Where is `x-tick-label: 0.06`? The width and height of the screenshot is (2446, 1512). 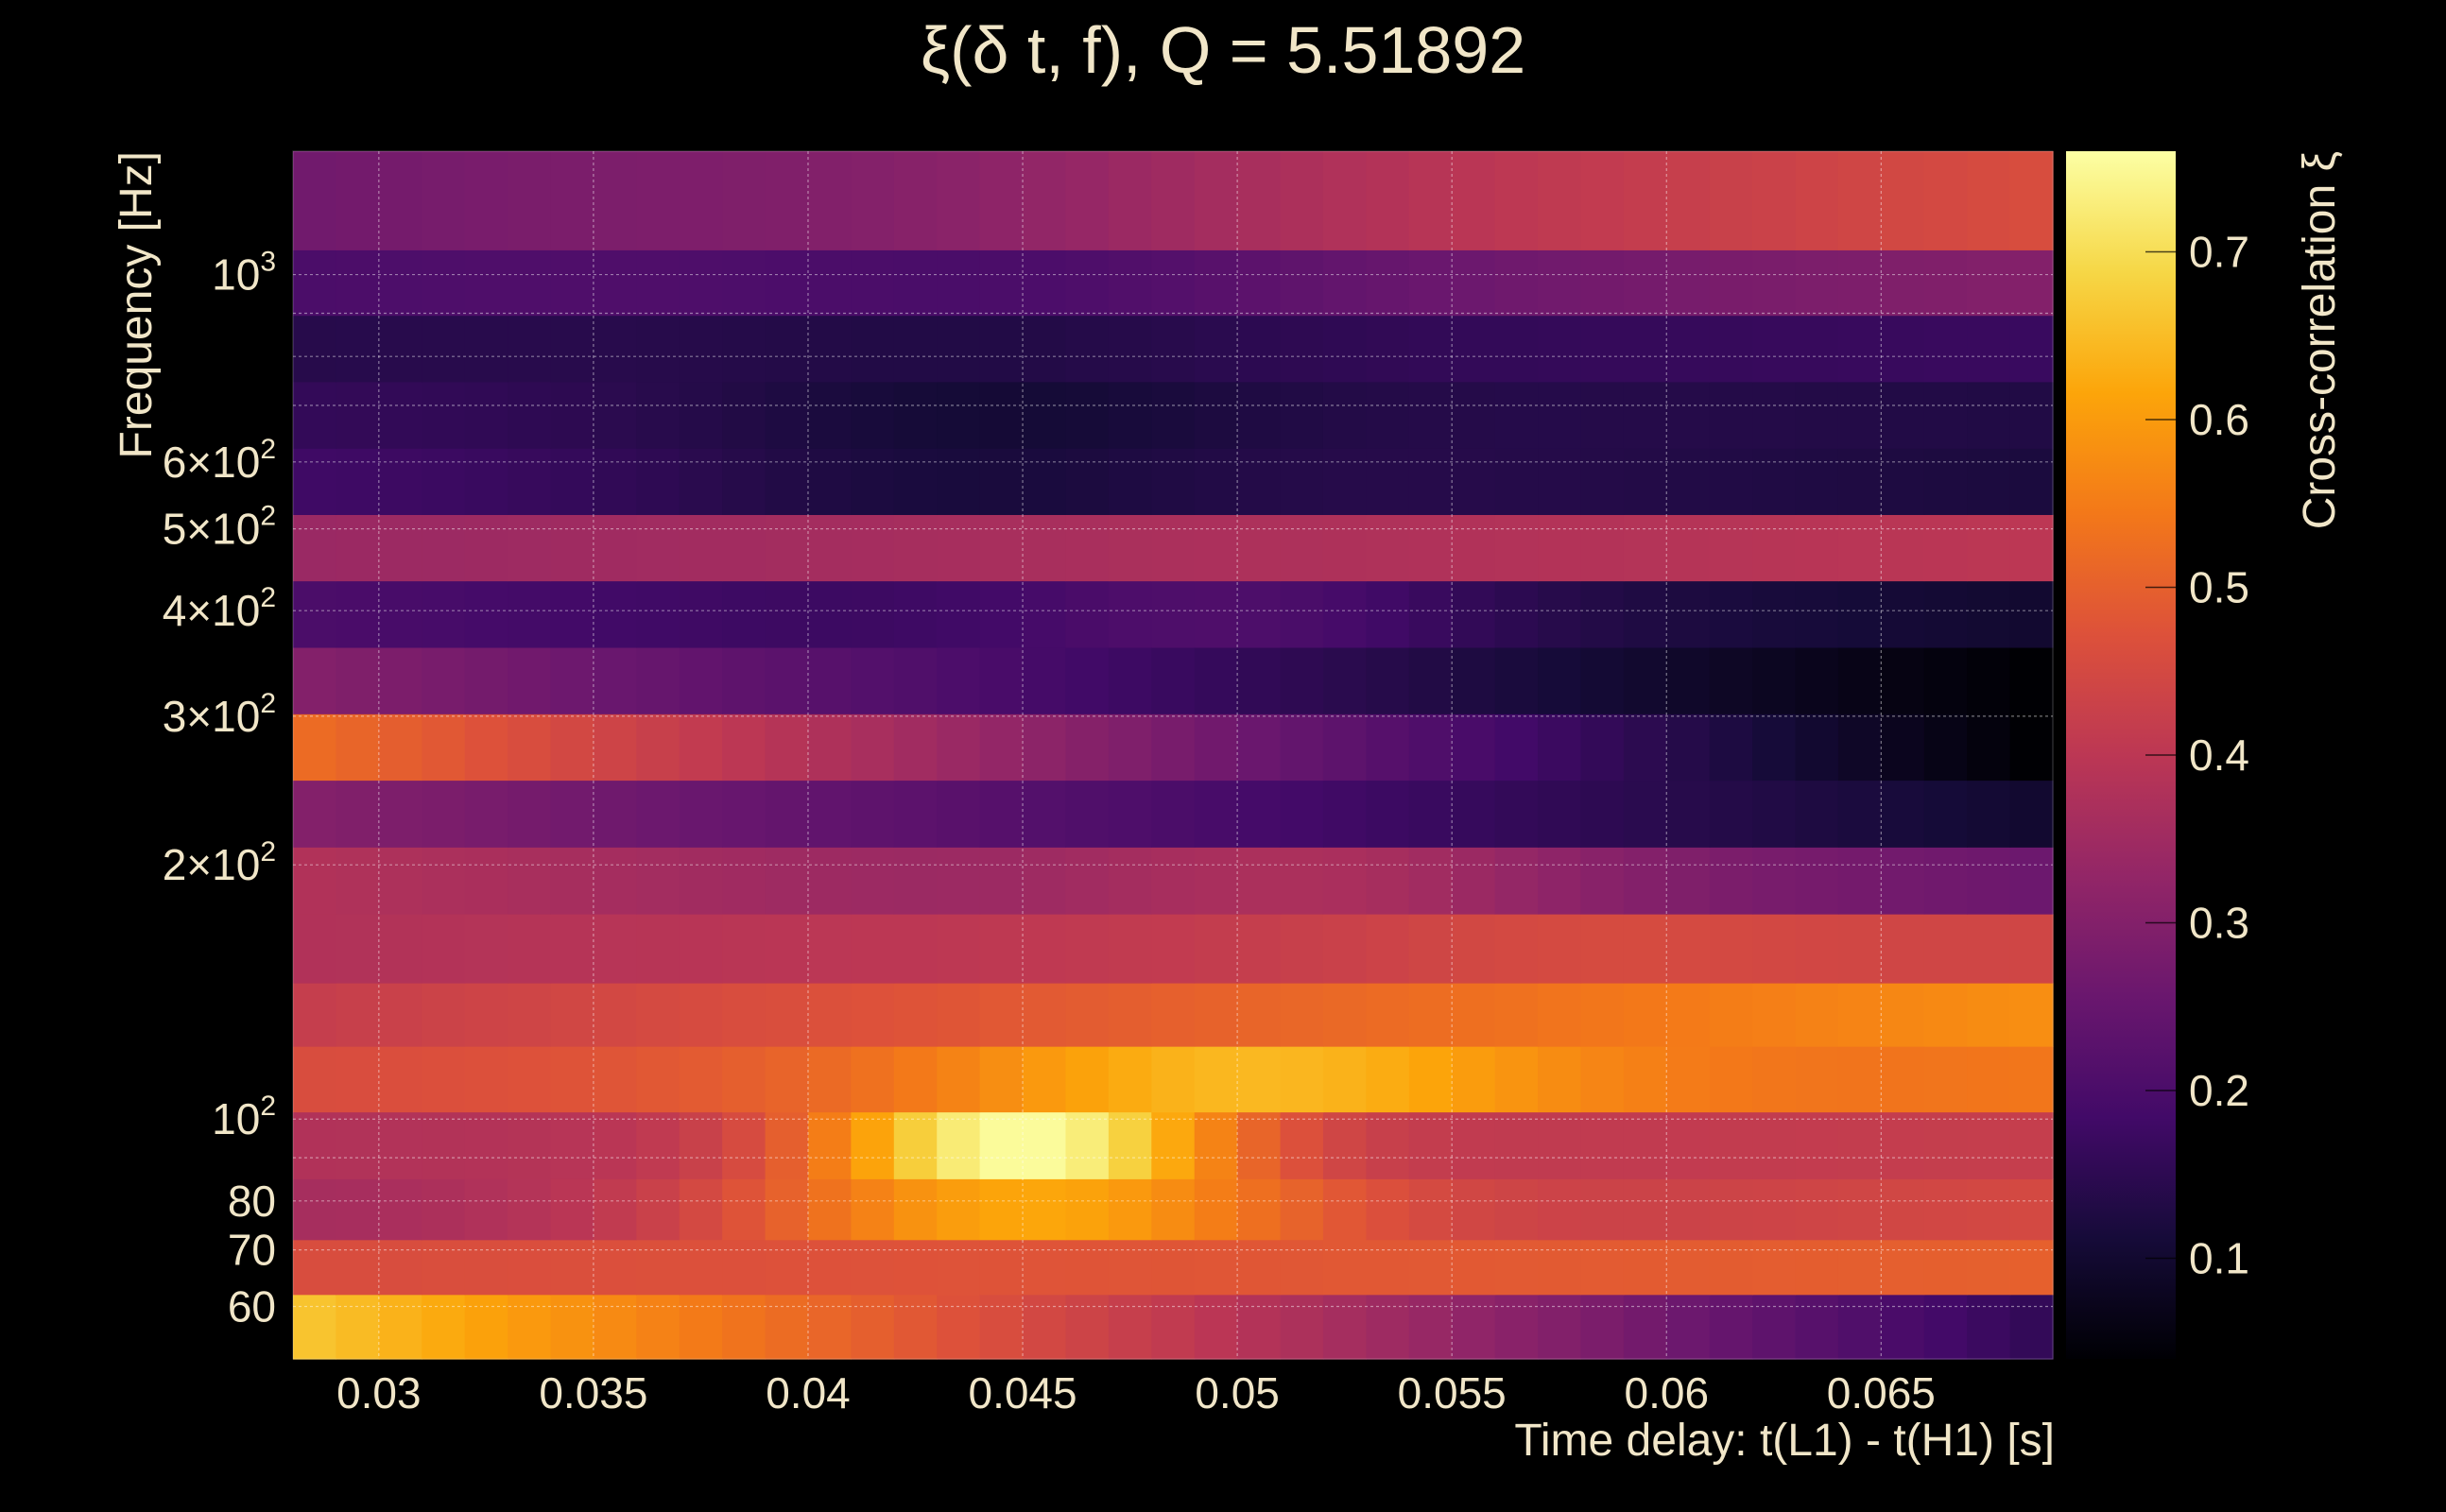
x-tick-label: 0.06 is located at coordinates (1667, 1393).